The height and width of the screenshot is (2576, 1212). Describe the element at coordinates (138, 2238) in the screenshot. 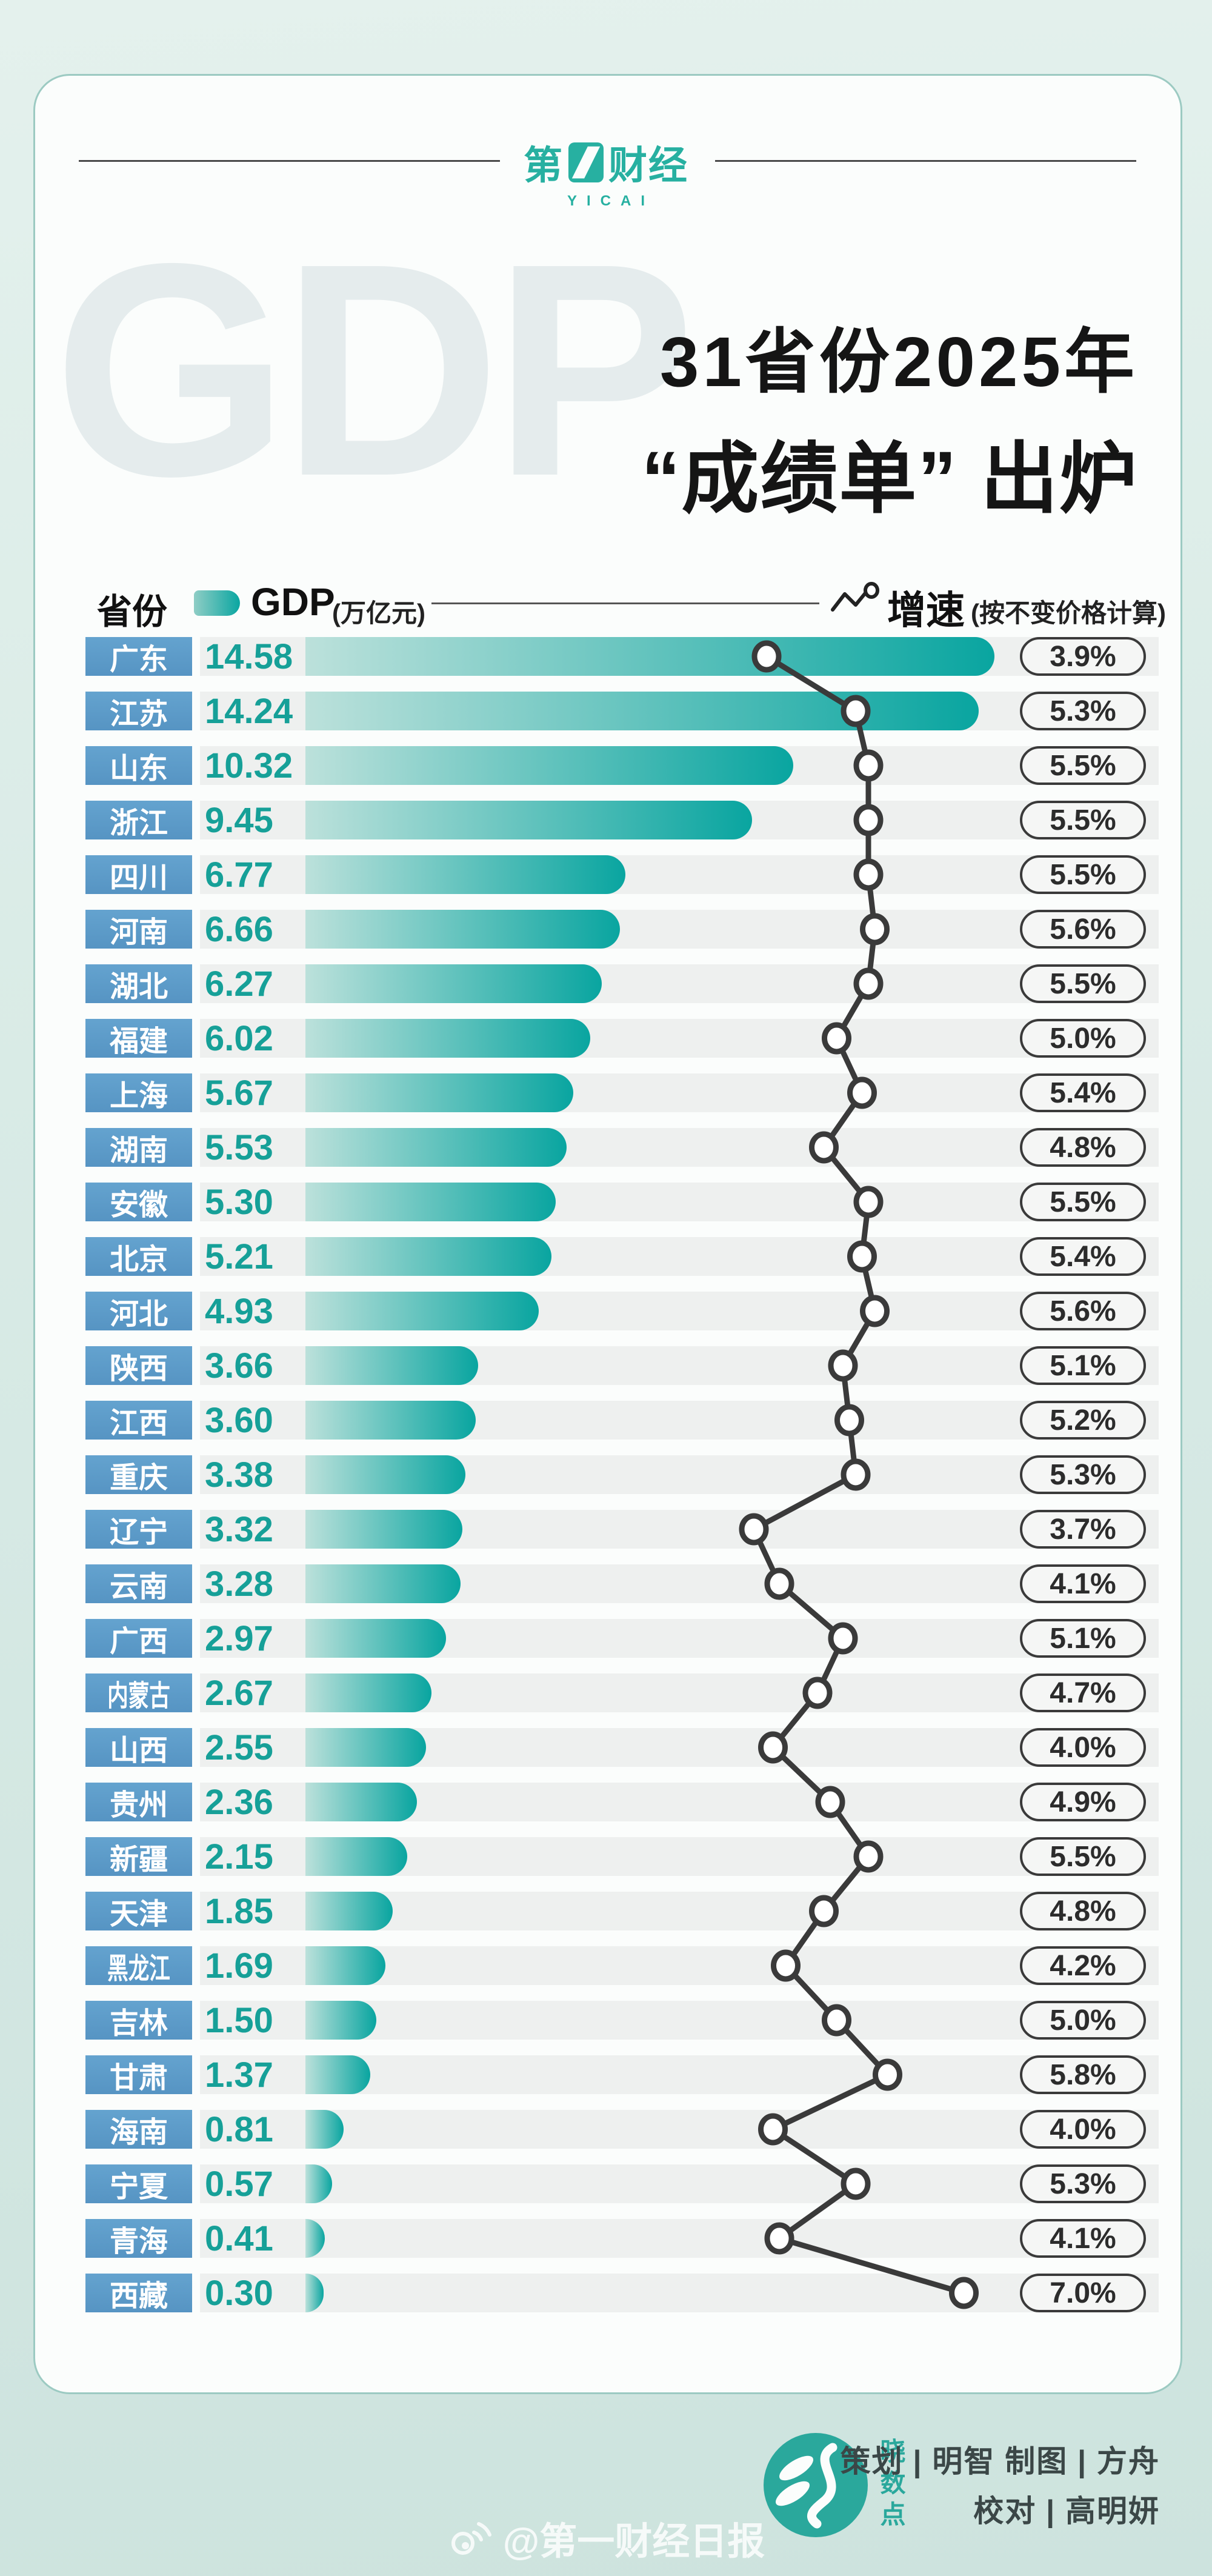

I see `province-label: 青海` at that location.